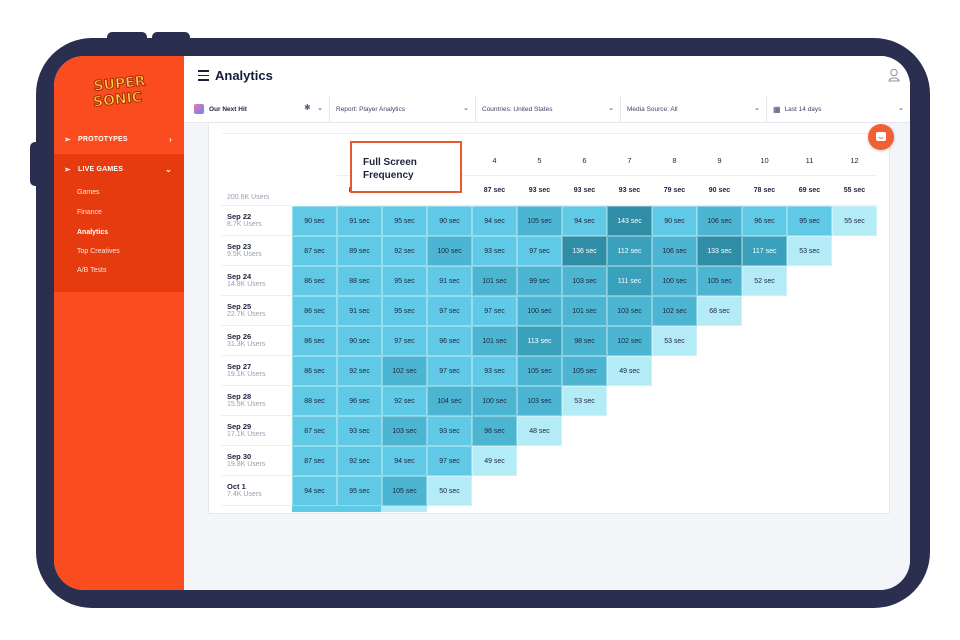 This screenshot has height=640, width=960. What do you see at coordinates (119, 169) in the screenshot?
I see `nav-live-games: ➢ LIVE GAMES ⌄` at bounding box center [119, 169].